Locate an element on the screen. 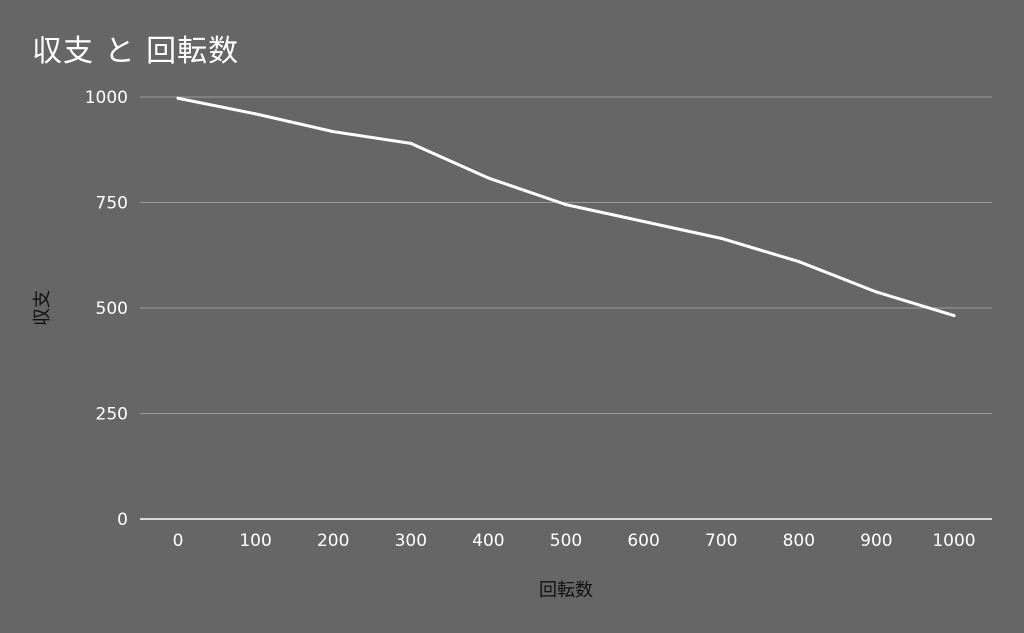 The height and width of the screenshot is (633, 1024). y-tick-label: 0 is located at coordinates (122, 520).